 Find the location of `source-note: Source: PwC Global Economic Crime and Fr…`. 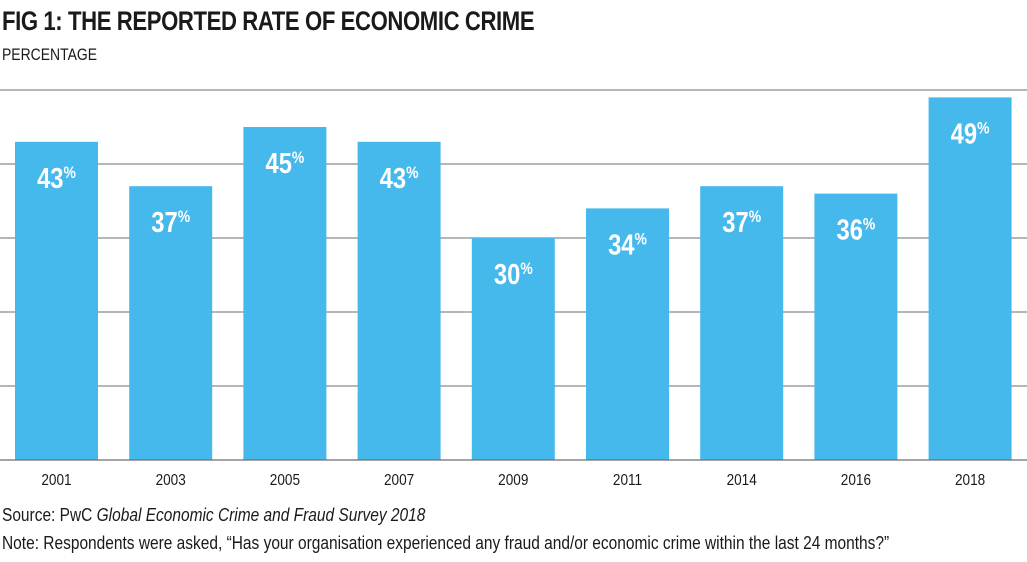

source-note: Source: PwC Global Economic Crime and Fr… is located at coordinates (213, 515).